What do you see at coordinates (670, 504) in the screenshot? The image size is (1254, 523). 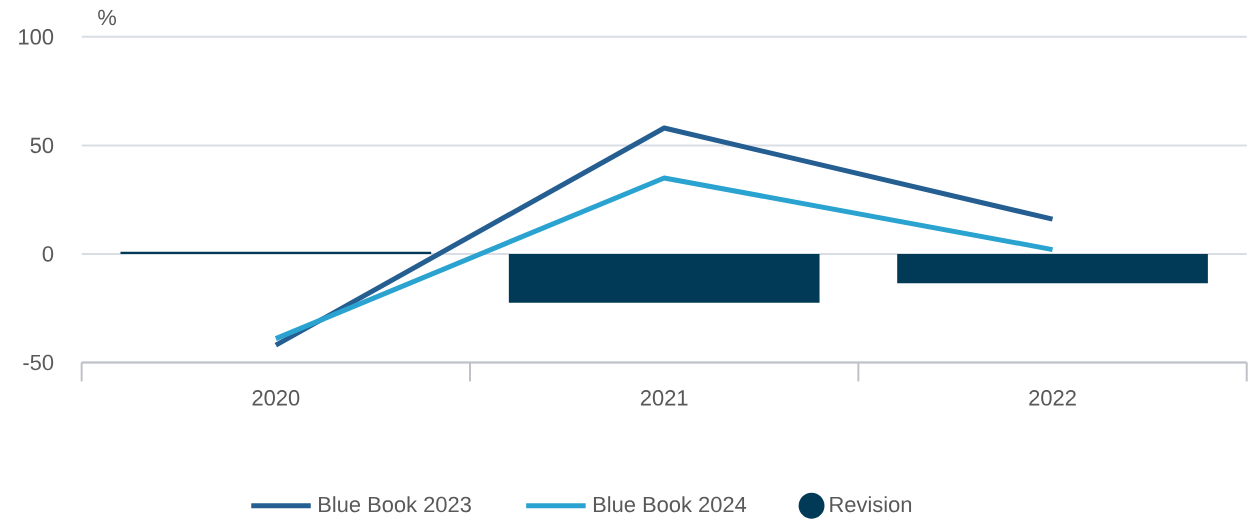 I see `legend-label: Blue Book 2024` at bounding box center [670, 504].